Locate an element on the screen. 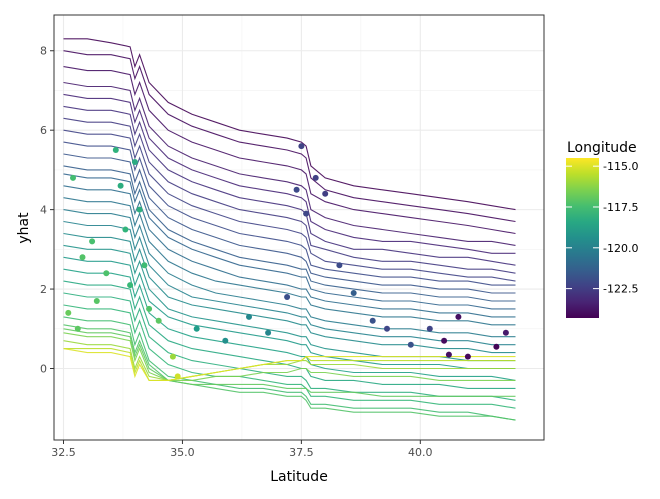 The image size is (660, 499). y-tick-label: 2 is located at coordinates (43, 289).